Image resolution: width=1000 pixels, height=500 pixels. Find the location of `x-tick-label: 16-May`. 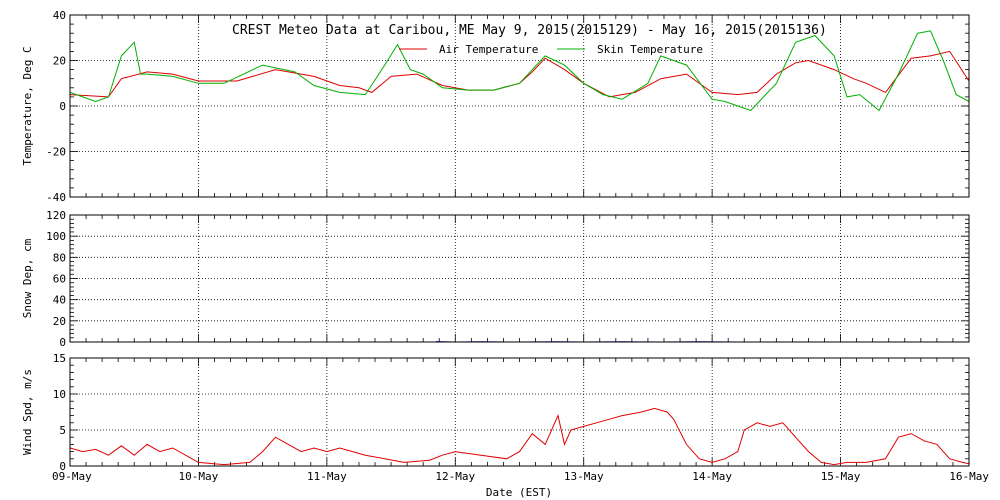

x-tick-label: 16-May is located at coordinates (969, 476).